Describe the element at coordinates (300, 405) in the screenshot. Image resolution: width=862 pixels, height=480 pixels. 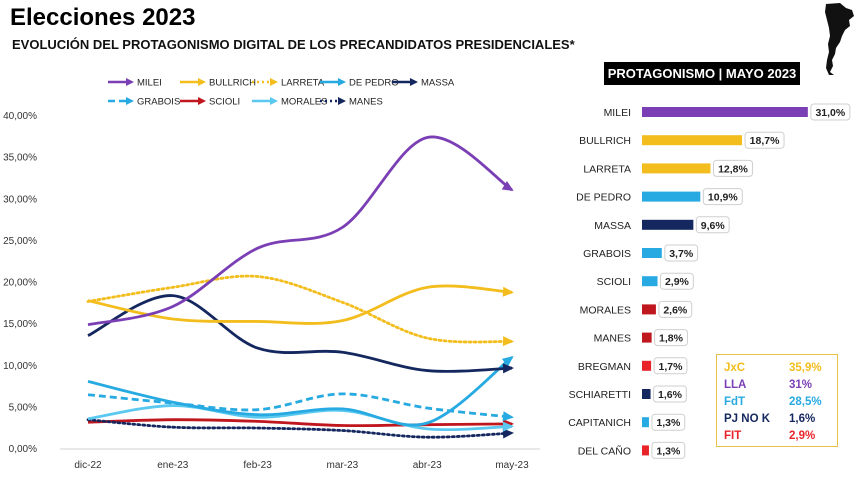
I see `series-line-grabois` at that location.